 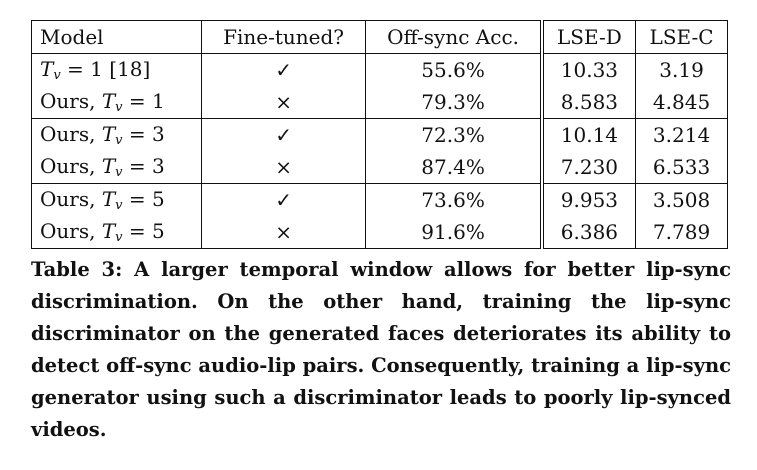 I want to click on model-citation: [18], so click(x=130, y=68).